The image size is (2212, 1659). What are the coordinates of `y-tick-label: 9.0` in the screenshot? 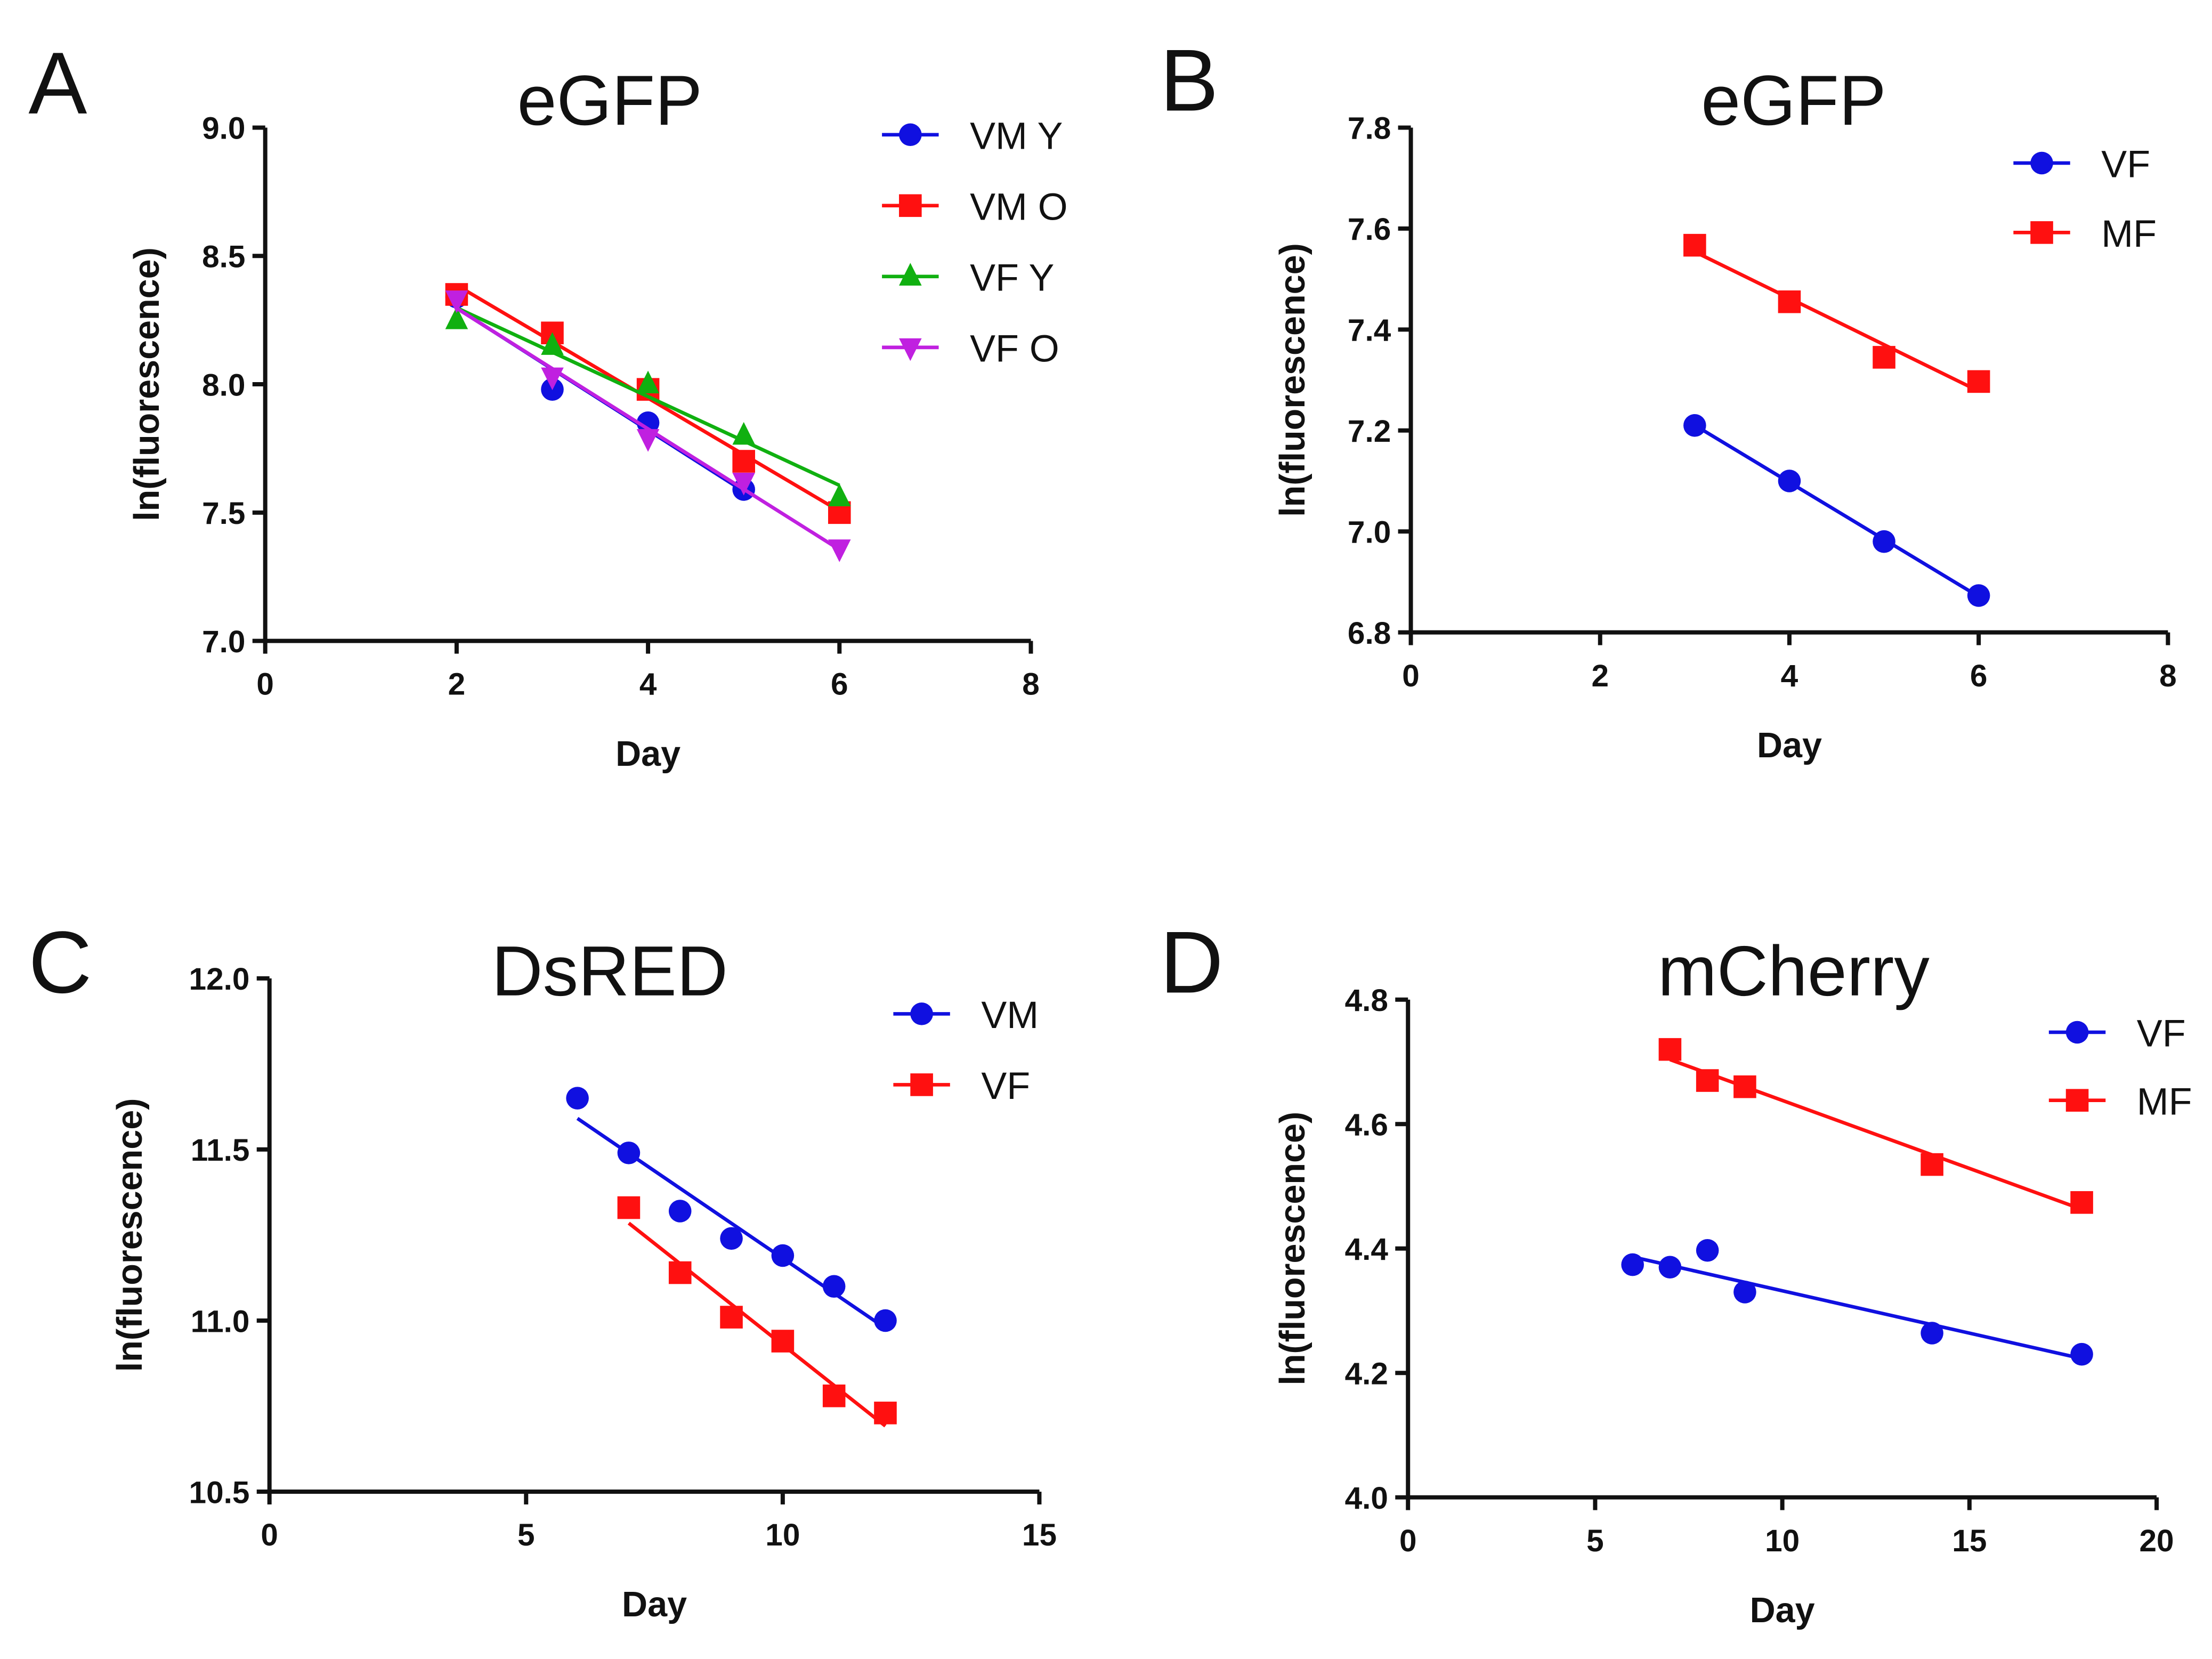 It's located at (223, 128).